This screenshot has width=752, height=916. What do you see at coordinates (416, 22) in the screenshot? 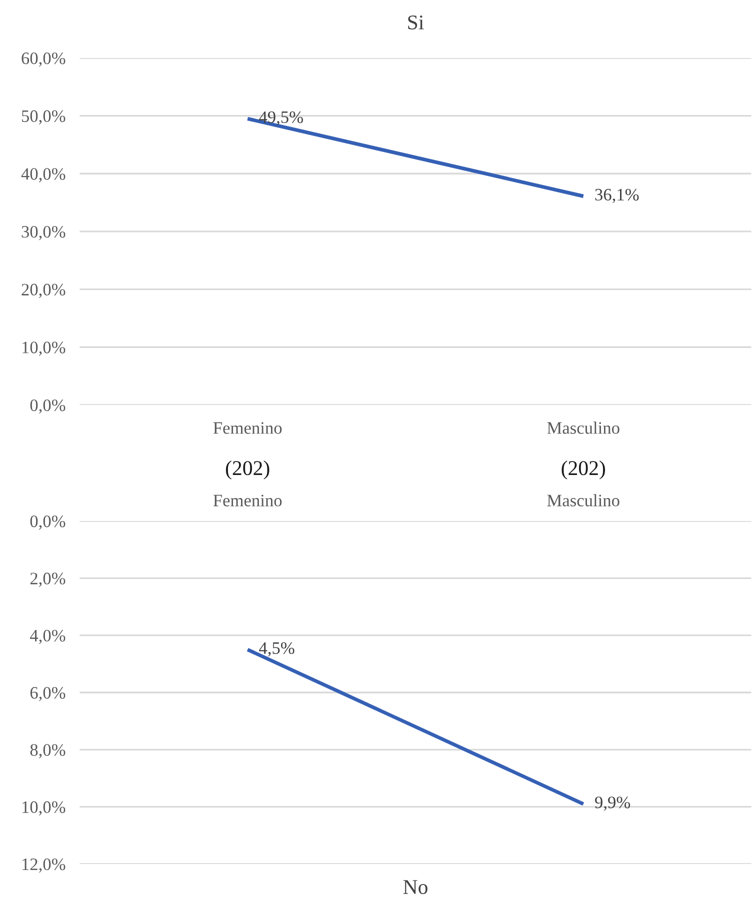
I see `chart-title: Si` at bounding box center [416, 22].